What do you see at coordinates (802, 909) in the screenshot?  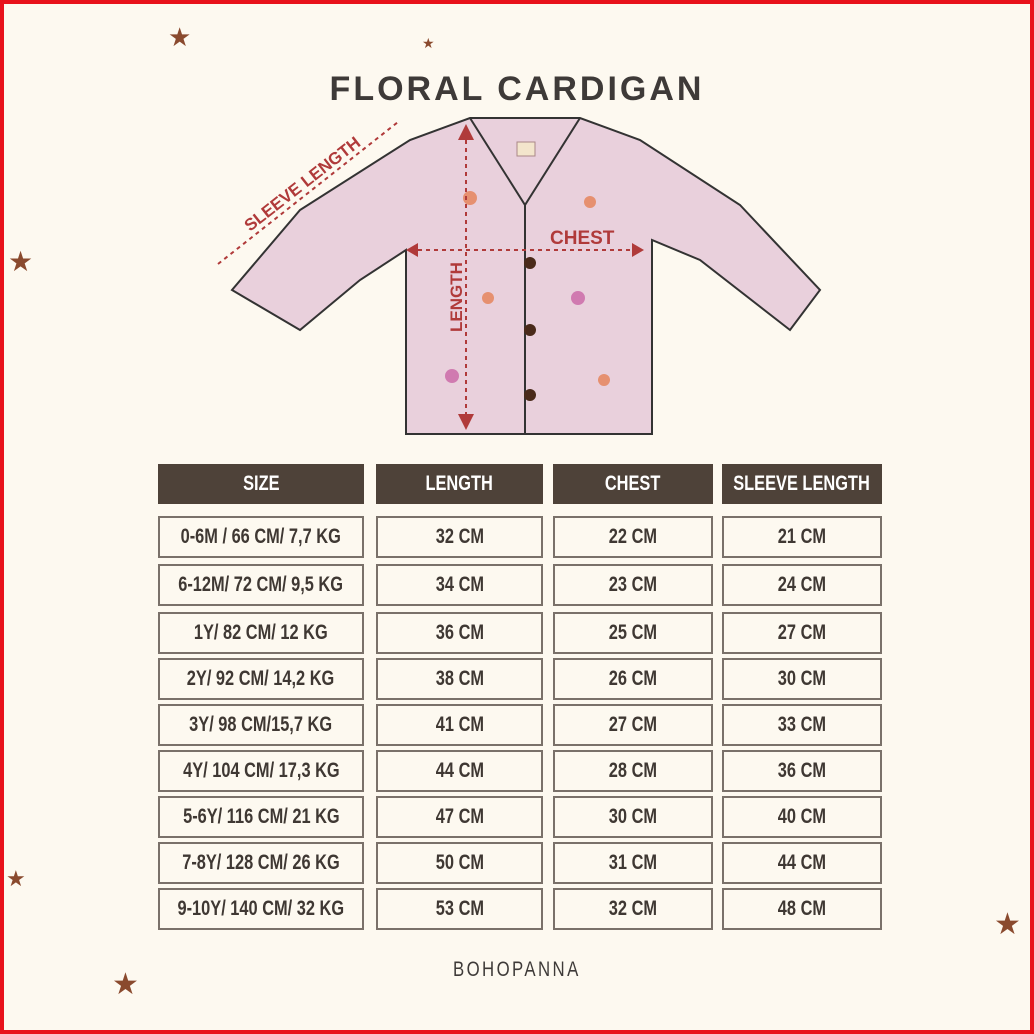 I see `cell-sleeve-length: 48 CM` at bounding box center [802, 909].